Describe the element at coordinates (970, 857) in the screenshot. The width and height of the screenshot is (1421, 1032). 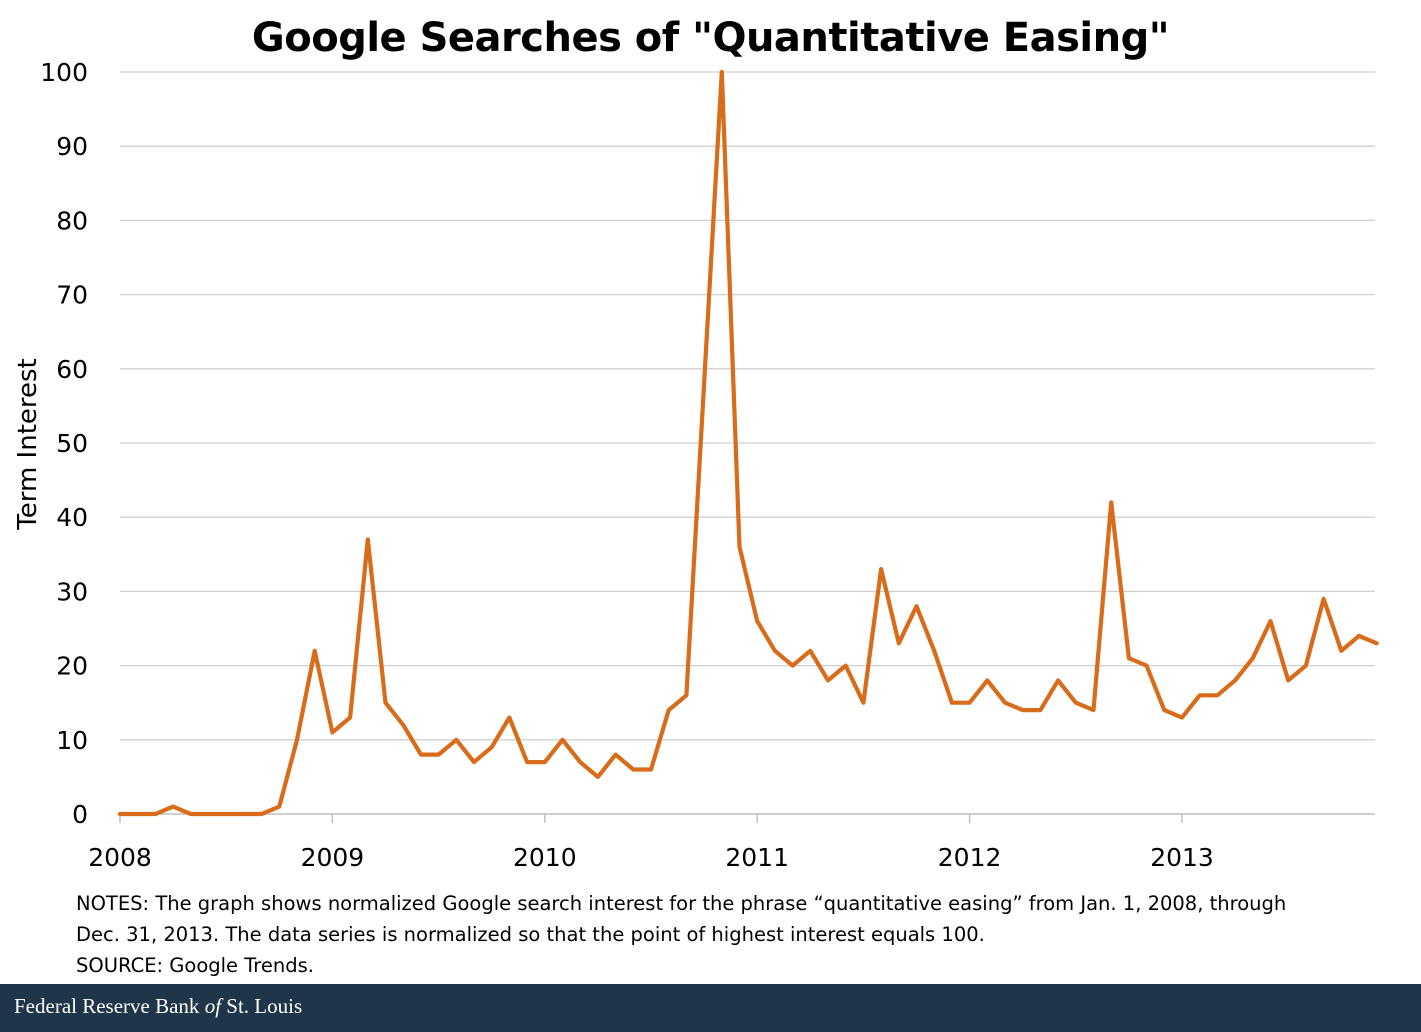
I see `x-tick-label: 2012` at that location.